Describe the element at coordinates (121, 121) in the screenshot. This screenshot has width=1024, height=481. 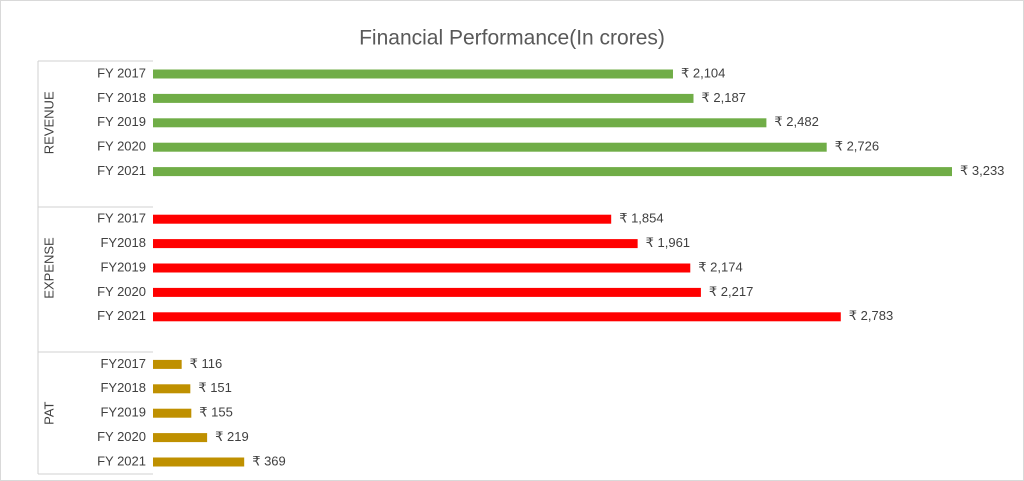
I see `y-tick-label: FY 2019` at that location.